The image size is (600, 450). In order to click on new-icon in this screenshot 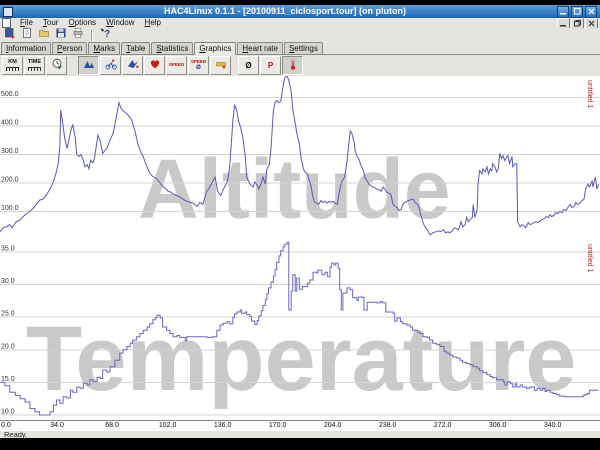, I will do `click(27, 35)`.